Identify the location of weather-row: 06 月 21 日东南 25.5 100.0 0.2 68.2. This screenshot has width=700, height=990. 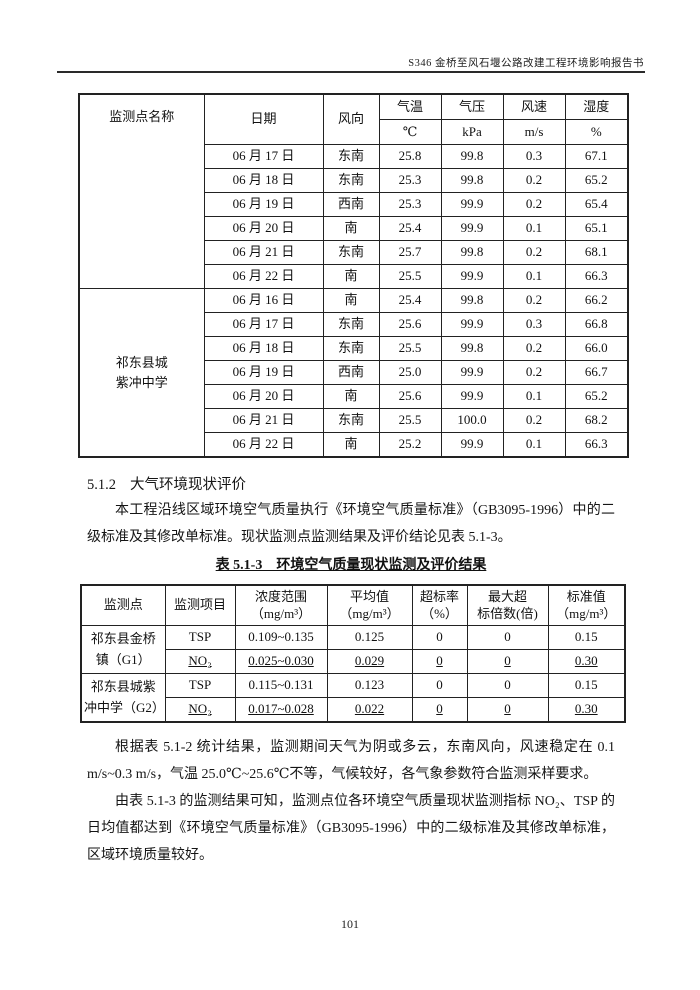
(354, 420).